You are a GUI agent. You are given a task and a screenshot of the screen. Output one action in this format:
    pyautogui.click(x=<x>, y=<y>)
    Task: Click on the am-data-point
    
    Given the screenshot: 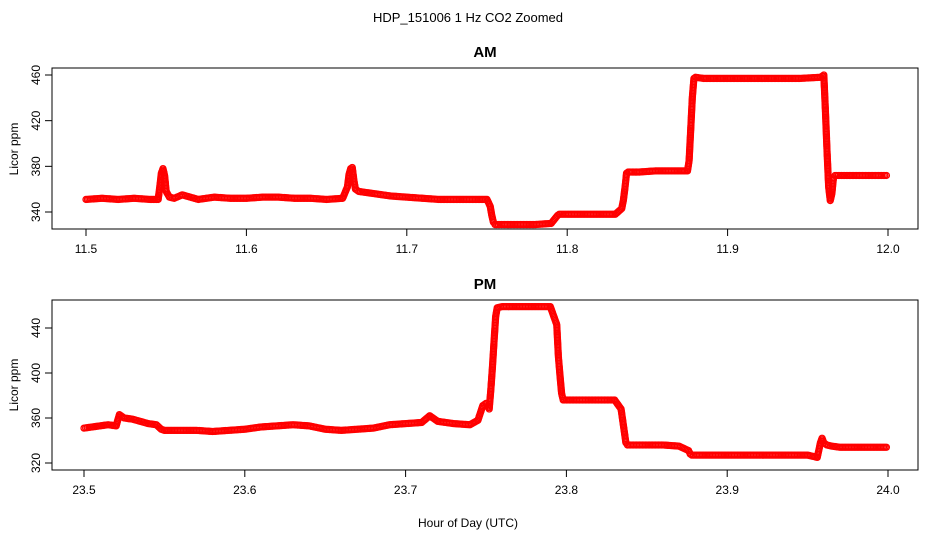 What is the action you would take?
    pyautogui.click(x=886, y=175)
    